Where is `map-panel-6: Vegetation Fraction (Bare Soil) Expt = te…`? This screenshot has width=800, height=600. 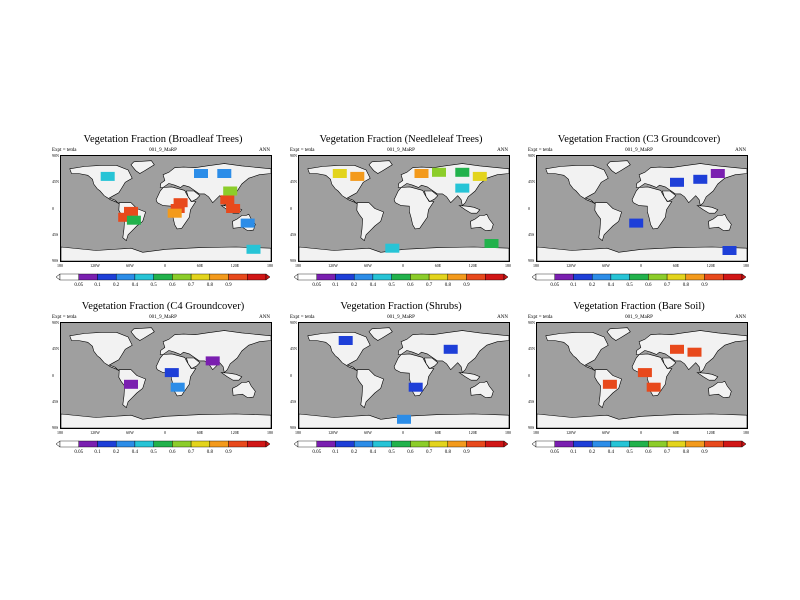 map-panel-6: Vegetation Fraction (Bare Soil) Expt = te… is located at coordinates (639, 386).